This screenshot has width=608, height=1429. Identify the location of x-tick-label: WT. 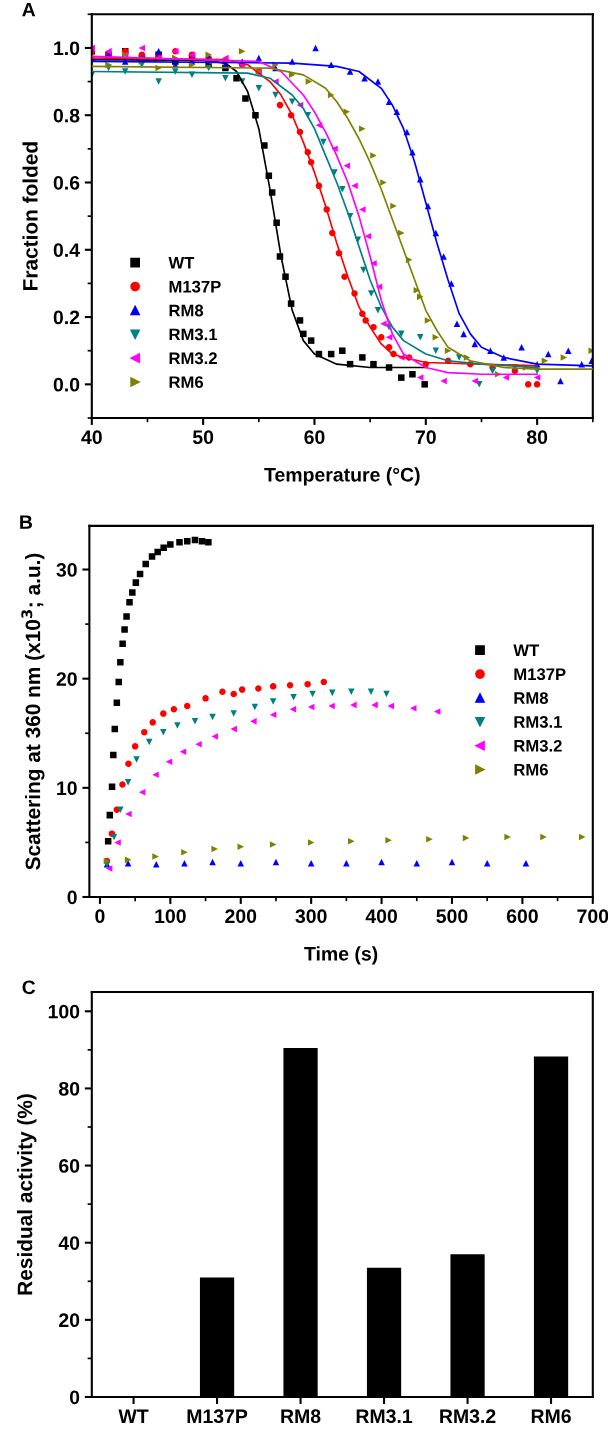
(133, 1416).